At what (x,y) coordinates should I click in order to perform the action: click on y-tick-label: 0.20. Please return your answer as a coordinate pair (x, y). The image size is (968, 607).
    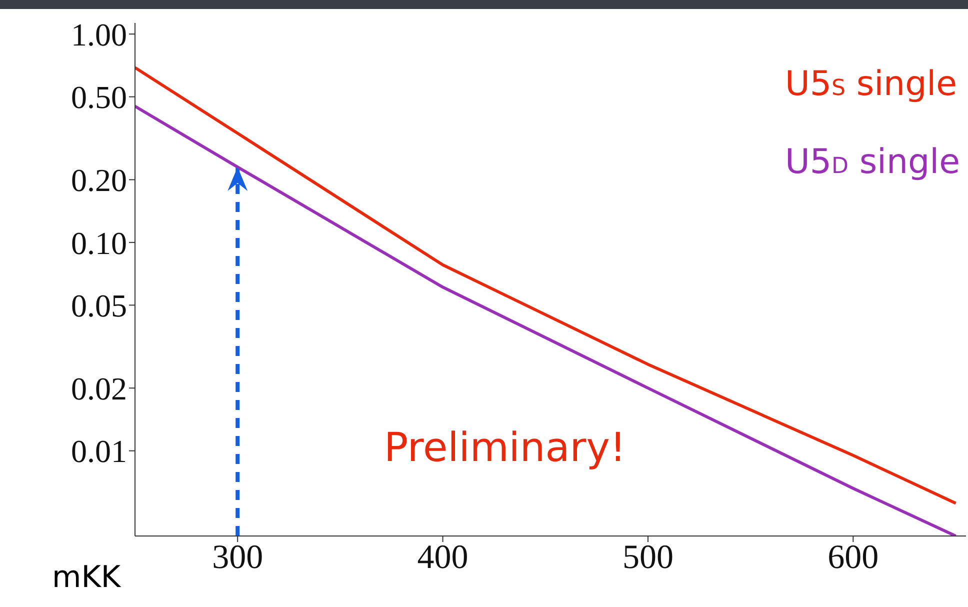
    Looking at the image, I should click on (99, 180).